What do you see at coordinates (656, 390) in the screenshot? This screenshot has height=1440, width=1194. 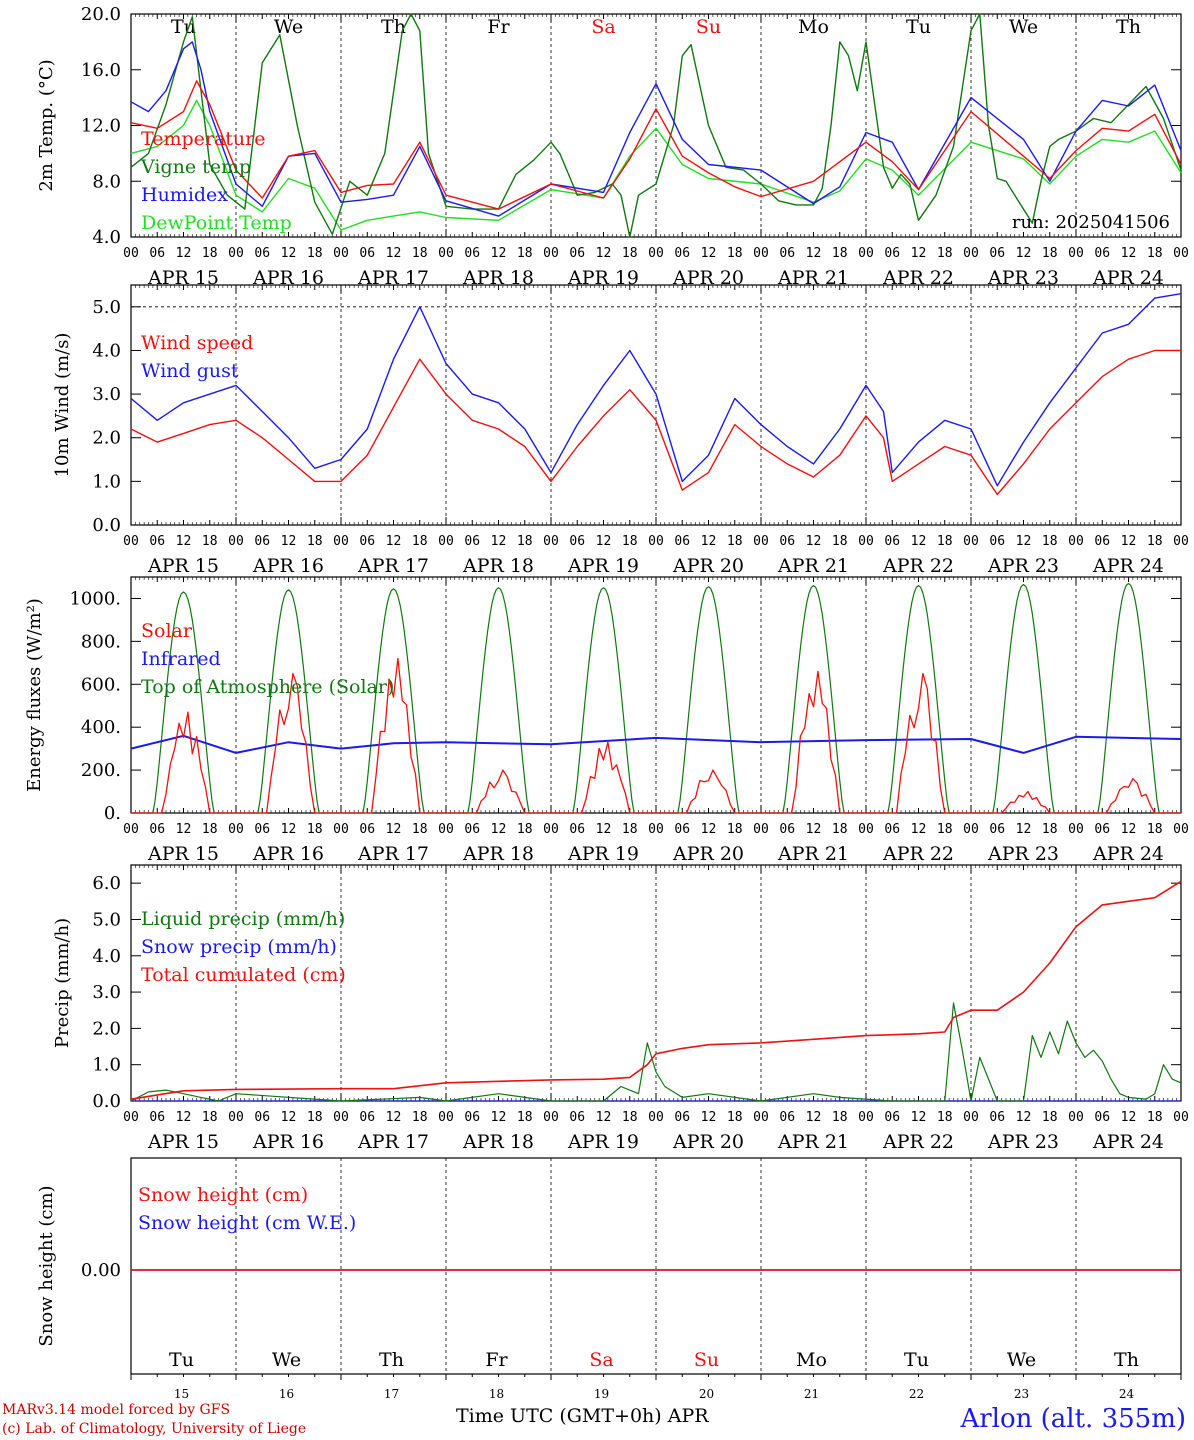 I see `series-wind-gust` at bounding box center [656, 390].